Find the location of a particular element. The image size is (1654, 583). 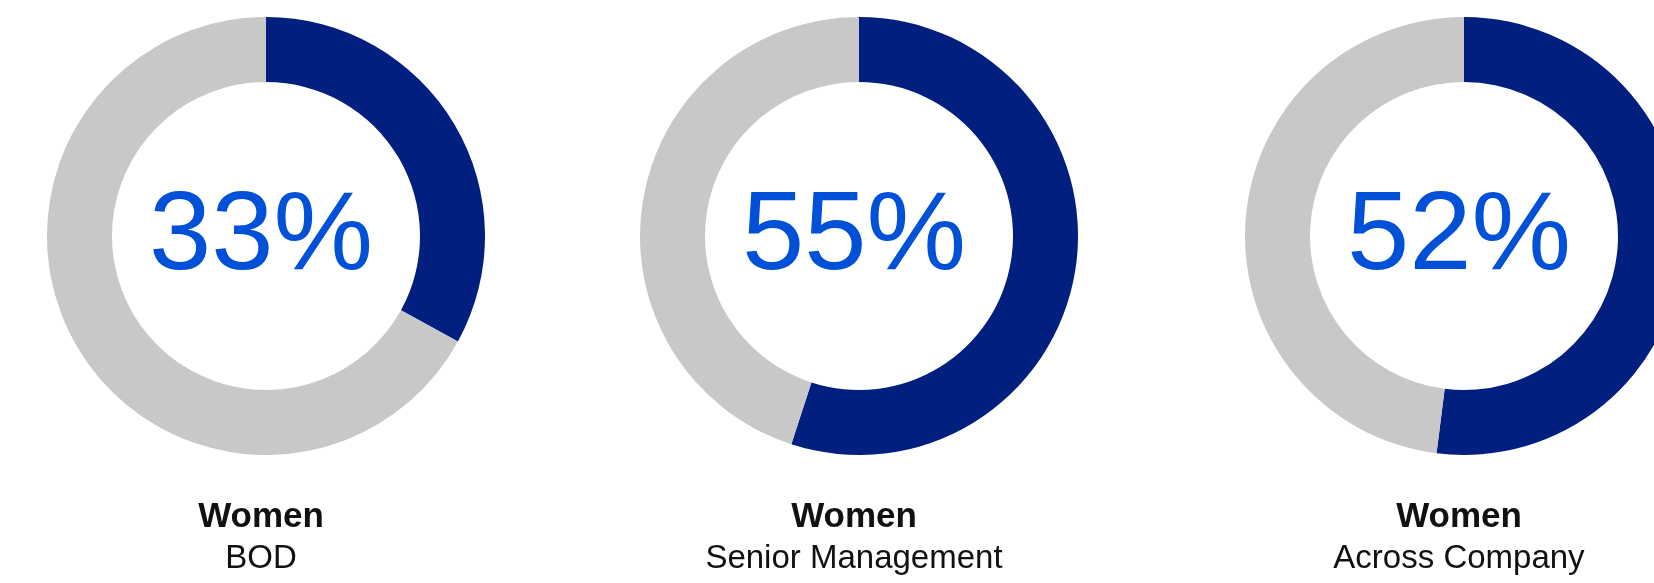

text: Senior Management is located at coordinates (854, 557).